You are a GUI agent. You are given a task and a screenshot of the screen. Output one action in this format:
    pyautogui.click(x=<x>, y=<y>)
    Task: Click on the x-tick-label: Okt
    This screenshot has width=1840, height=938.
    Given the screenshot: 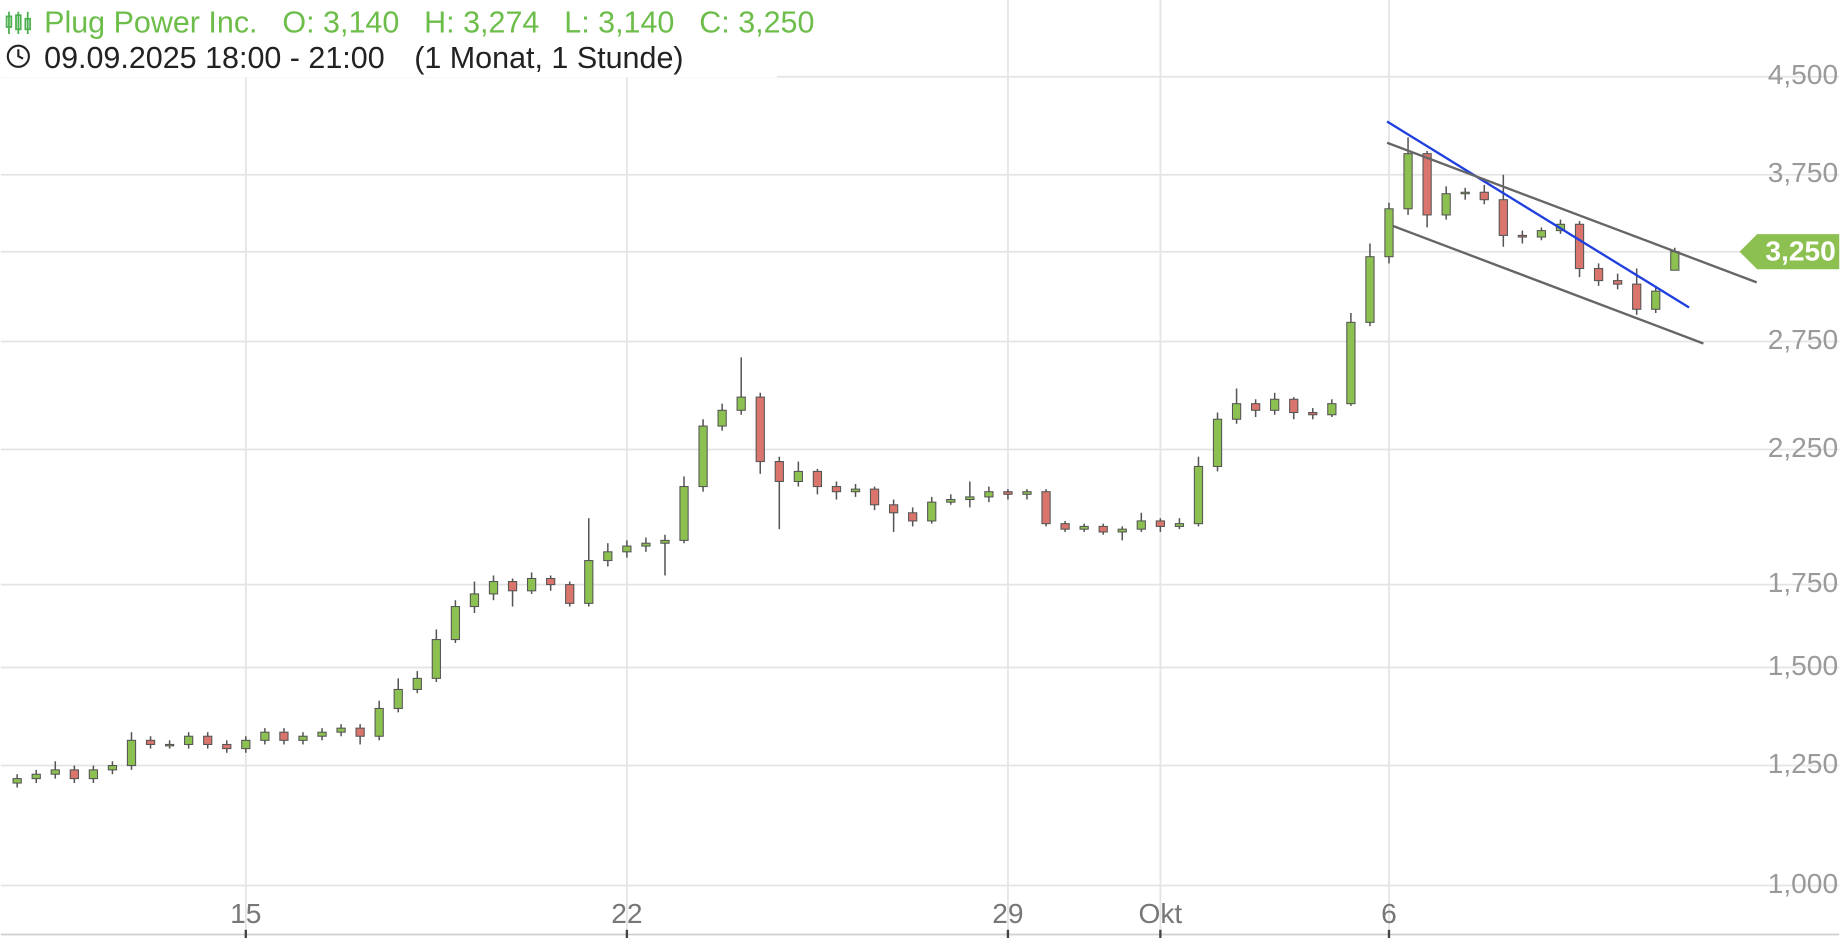 What is the action you would take?
    pyautogui.click(x=1160, y=913)
    